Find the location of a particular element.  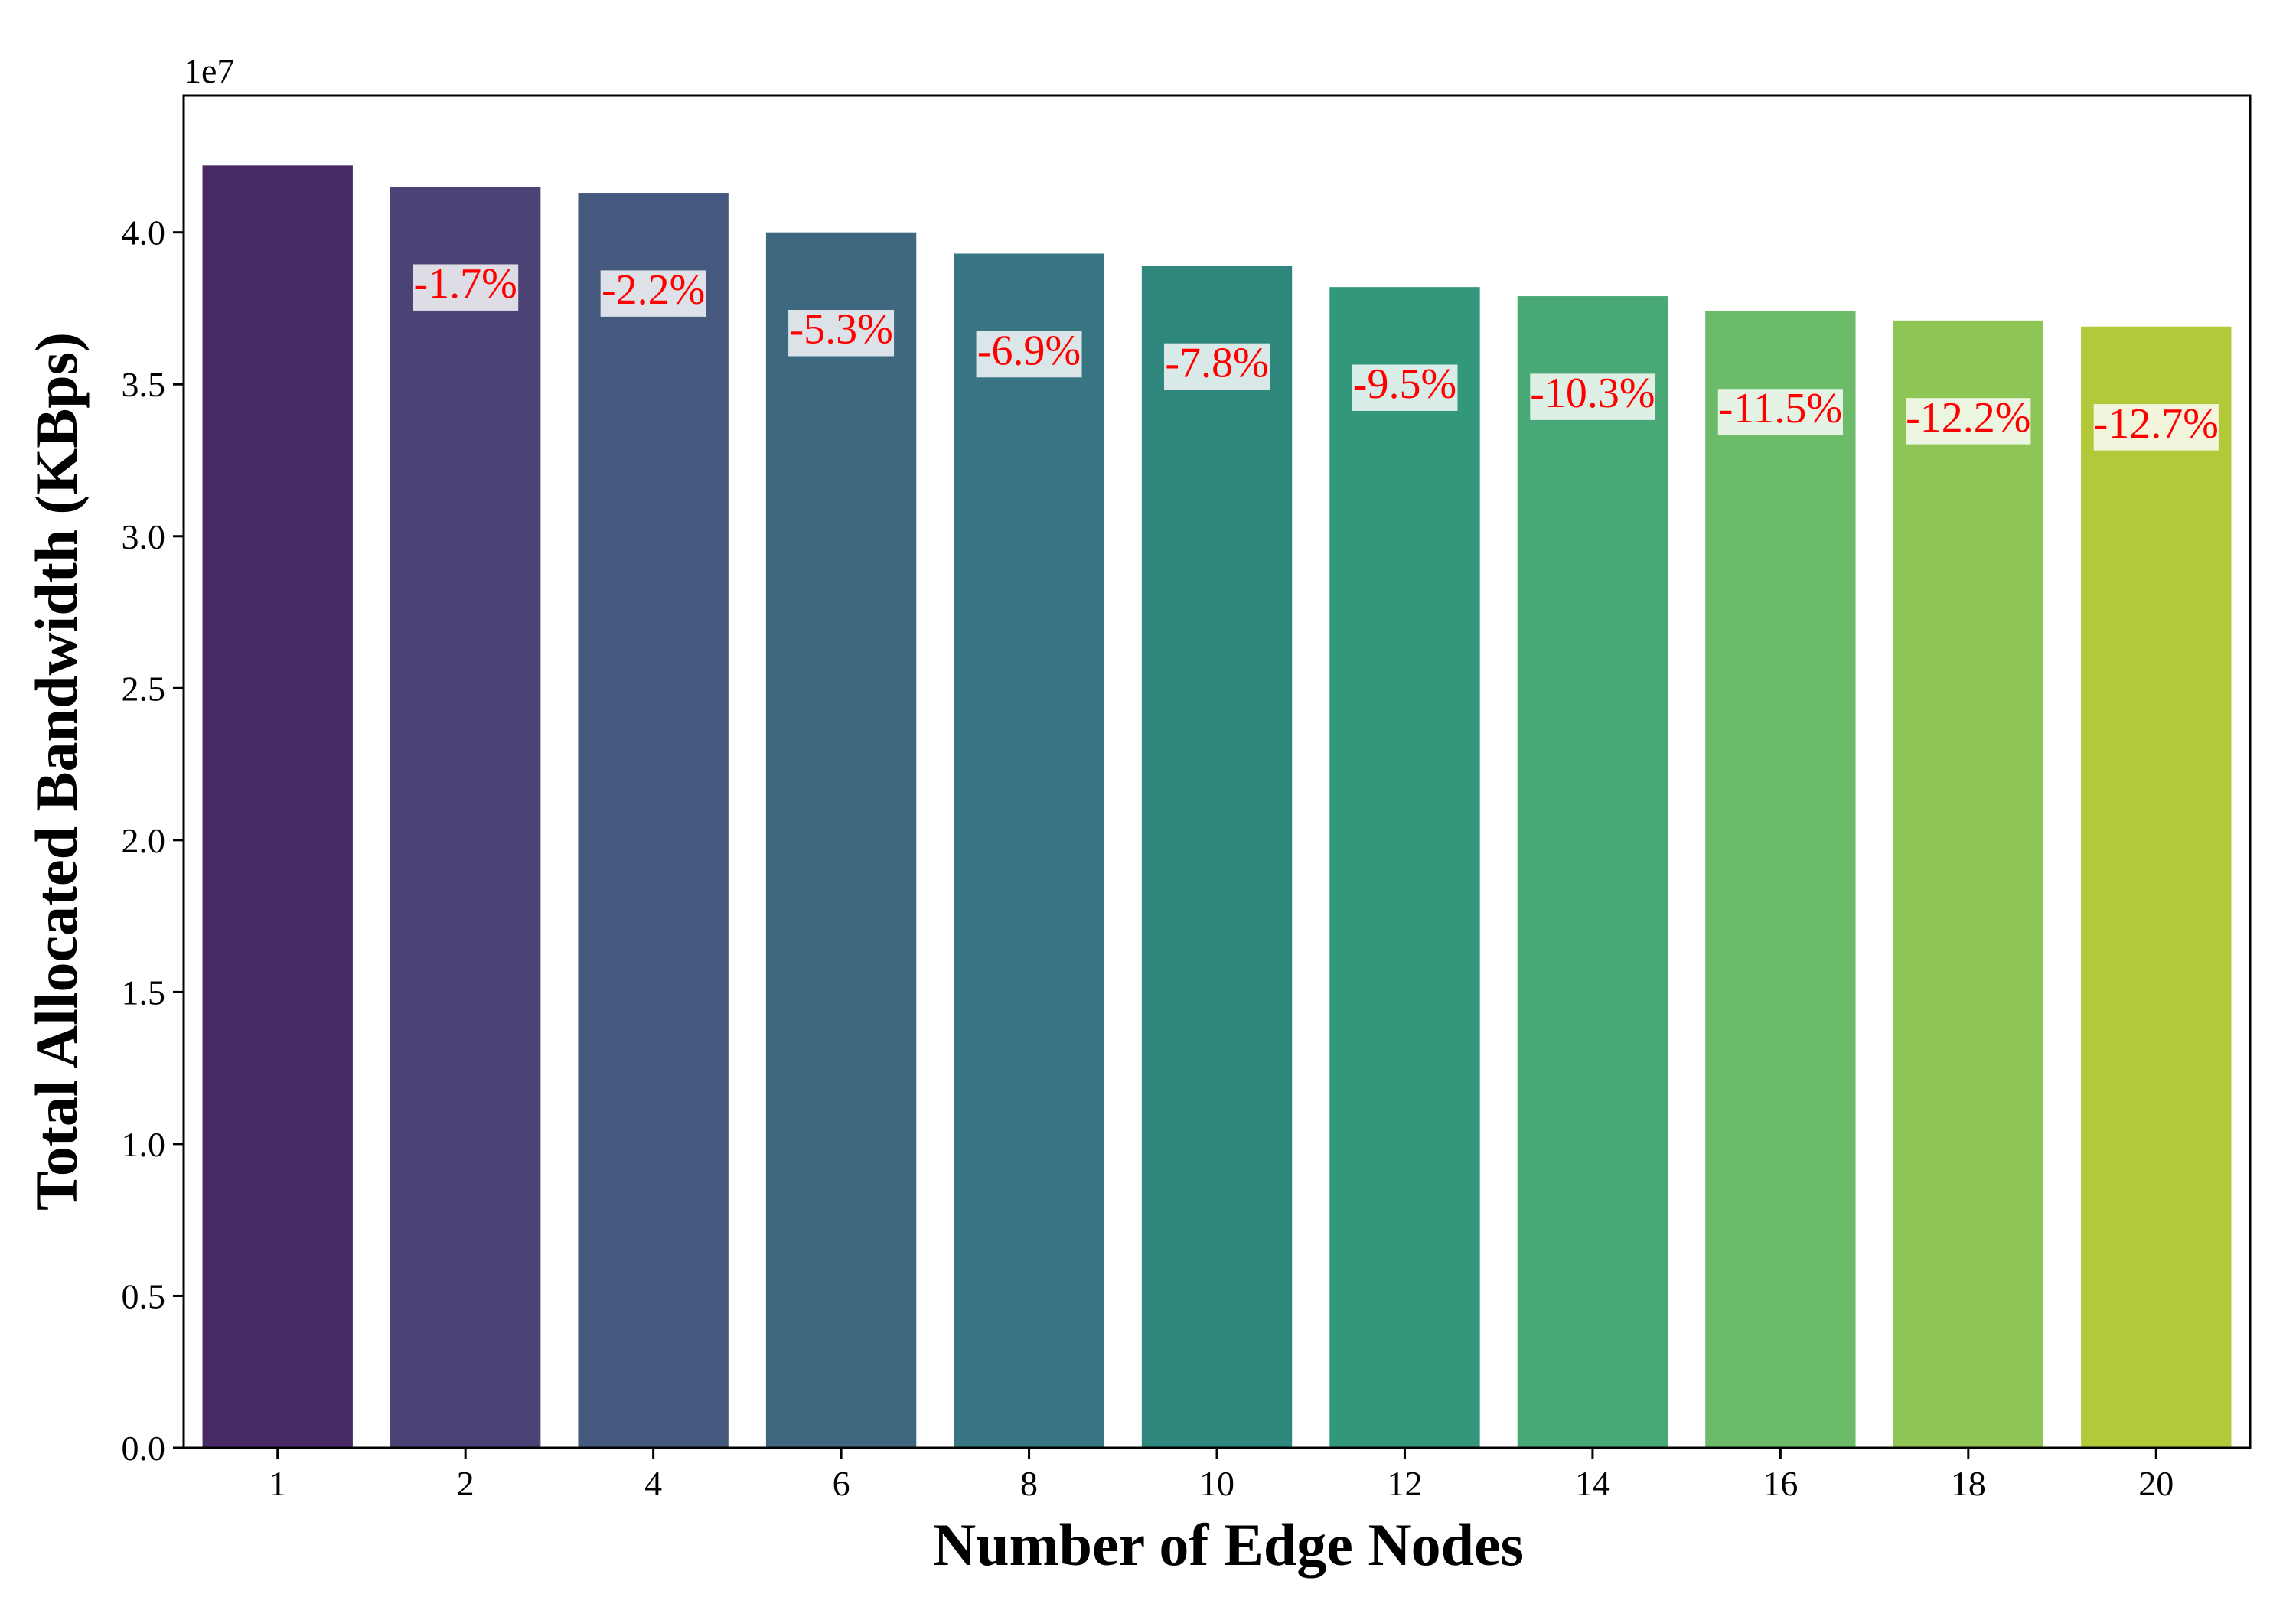

x-tick-label: 2 is located at coordinates (466, 1483).